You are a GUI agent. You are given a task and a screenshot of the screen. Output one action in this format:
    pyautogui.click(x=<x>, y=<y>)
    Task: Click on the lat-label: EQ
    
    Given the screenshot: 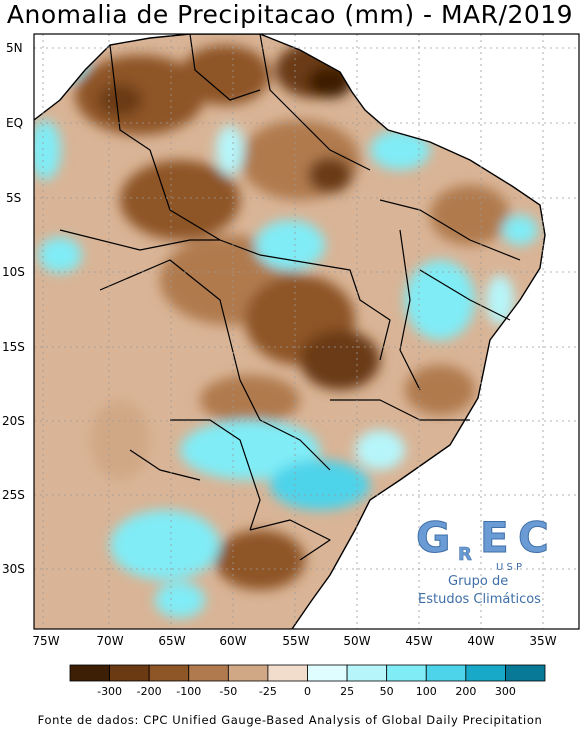 What is the action you would take?
    pyautogui.click(x=14, y=123)
    